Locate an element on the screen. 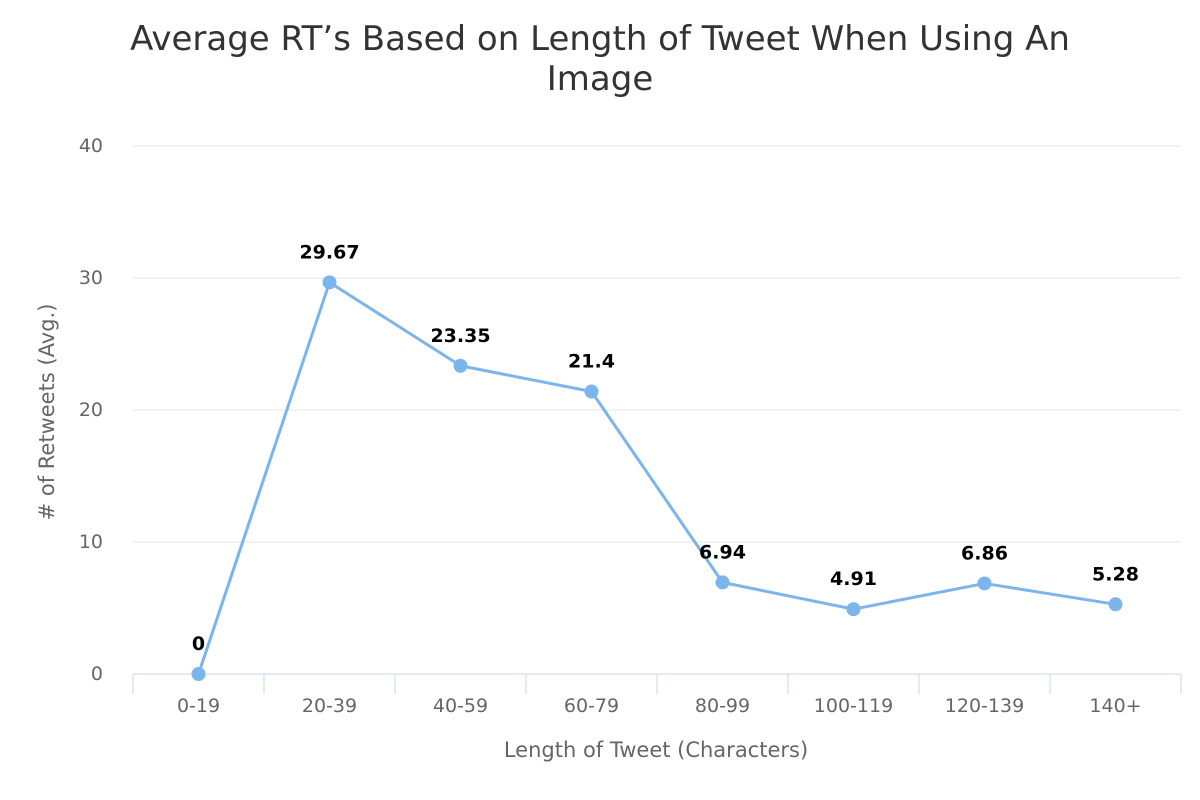 This screenshot has width=1200, height=800. y-axis-tick-labels: 0 10 20 30 40 is located at coordinates (91, 410).